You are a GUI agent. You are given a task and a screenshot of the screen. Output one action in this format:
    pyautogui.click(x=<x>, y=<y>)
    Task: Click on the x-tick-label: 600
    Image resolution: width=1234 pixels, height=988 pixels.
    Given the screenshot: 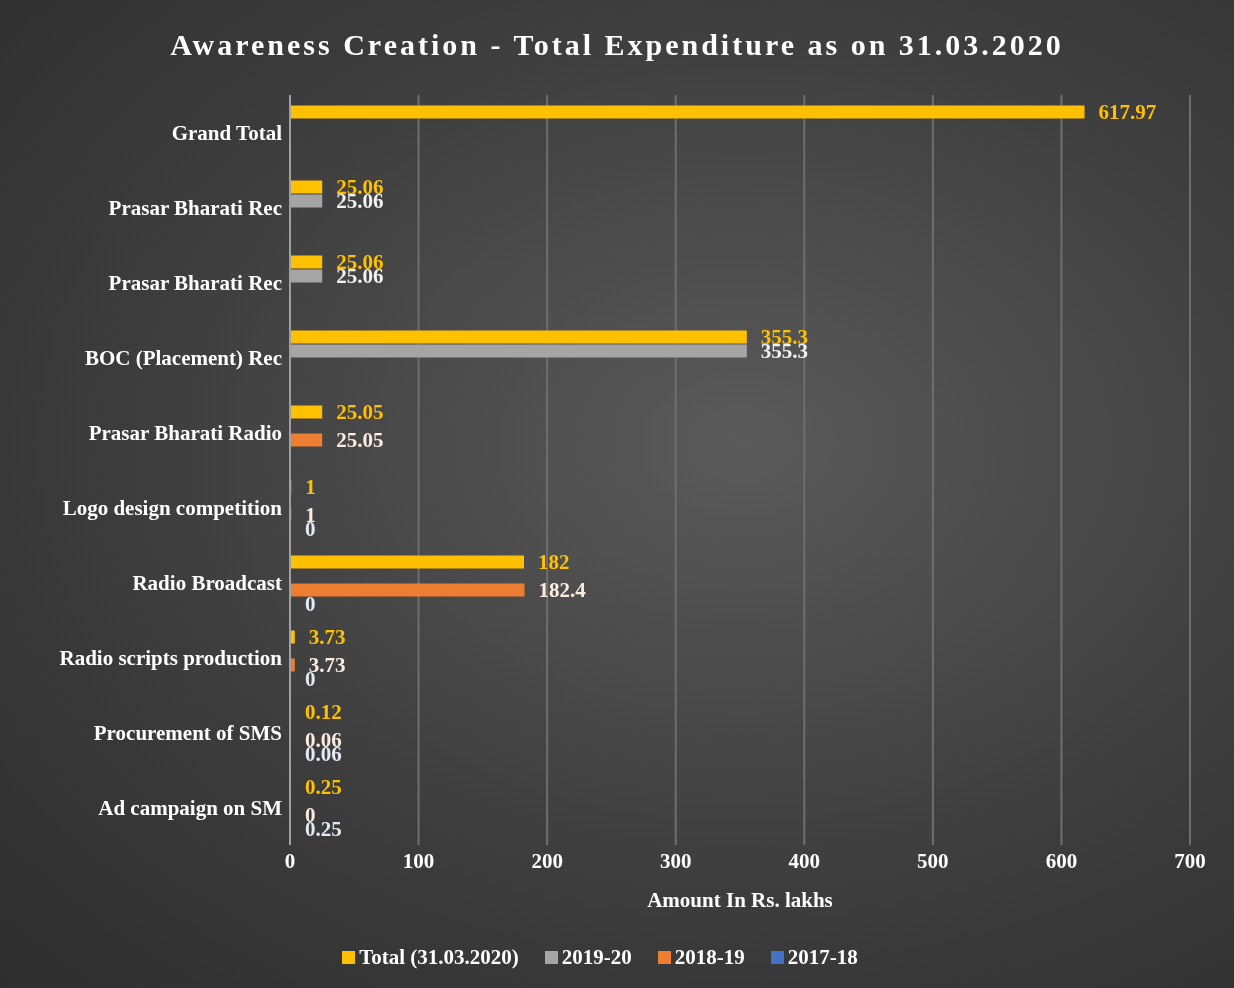 What is the action you would take?
    pyautogui.click(x=1061, y=860)
    